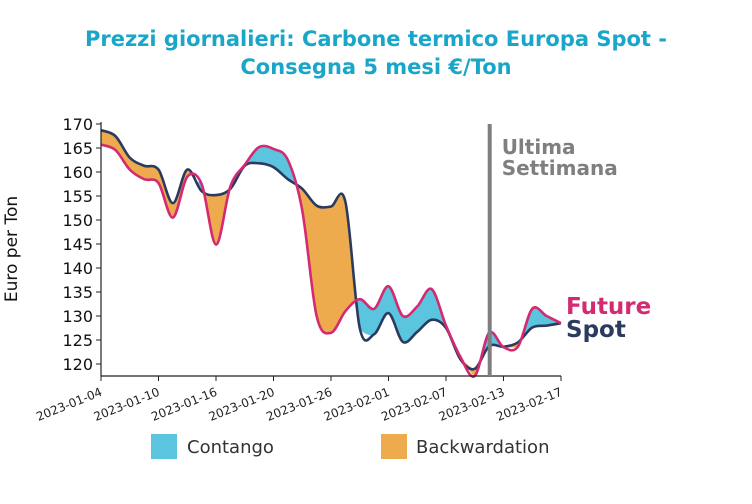  What do you see at coordinates (394, 446) in the screenshot?
I see `legend-swatch-backwardation` at bounding box center [394, 446].